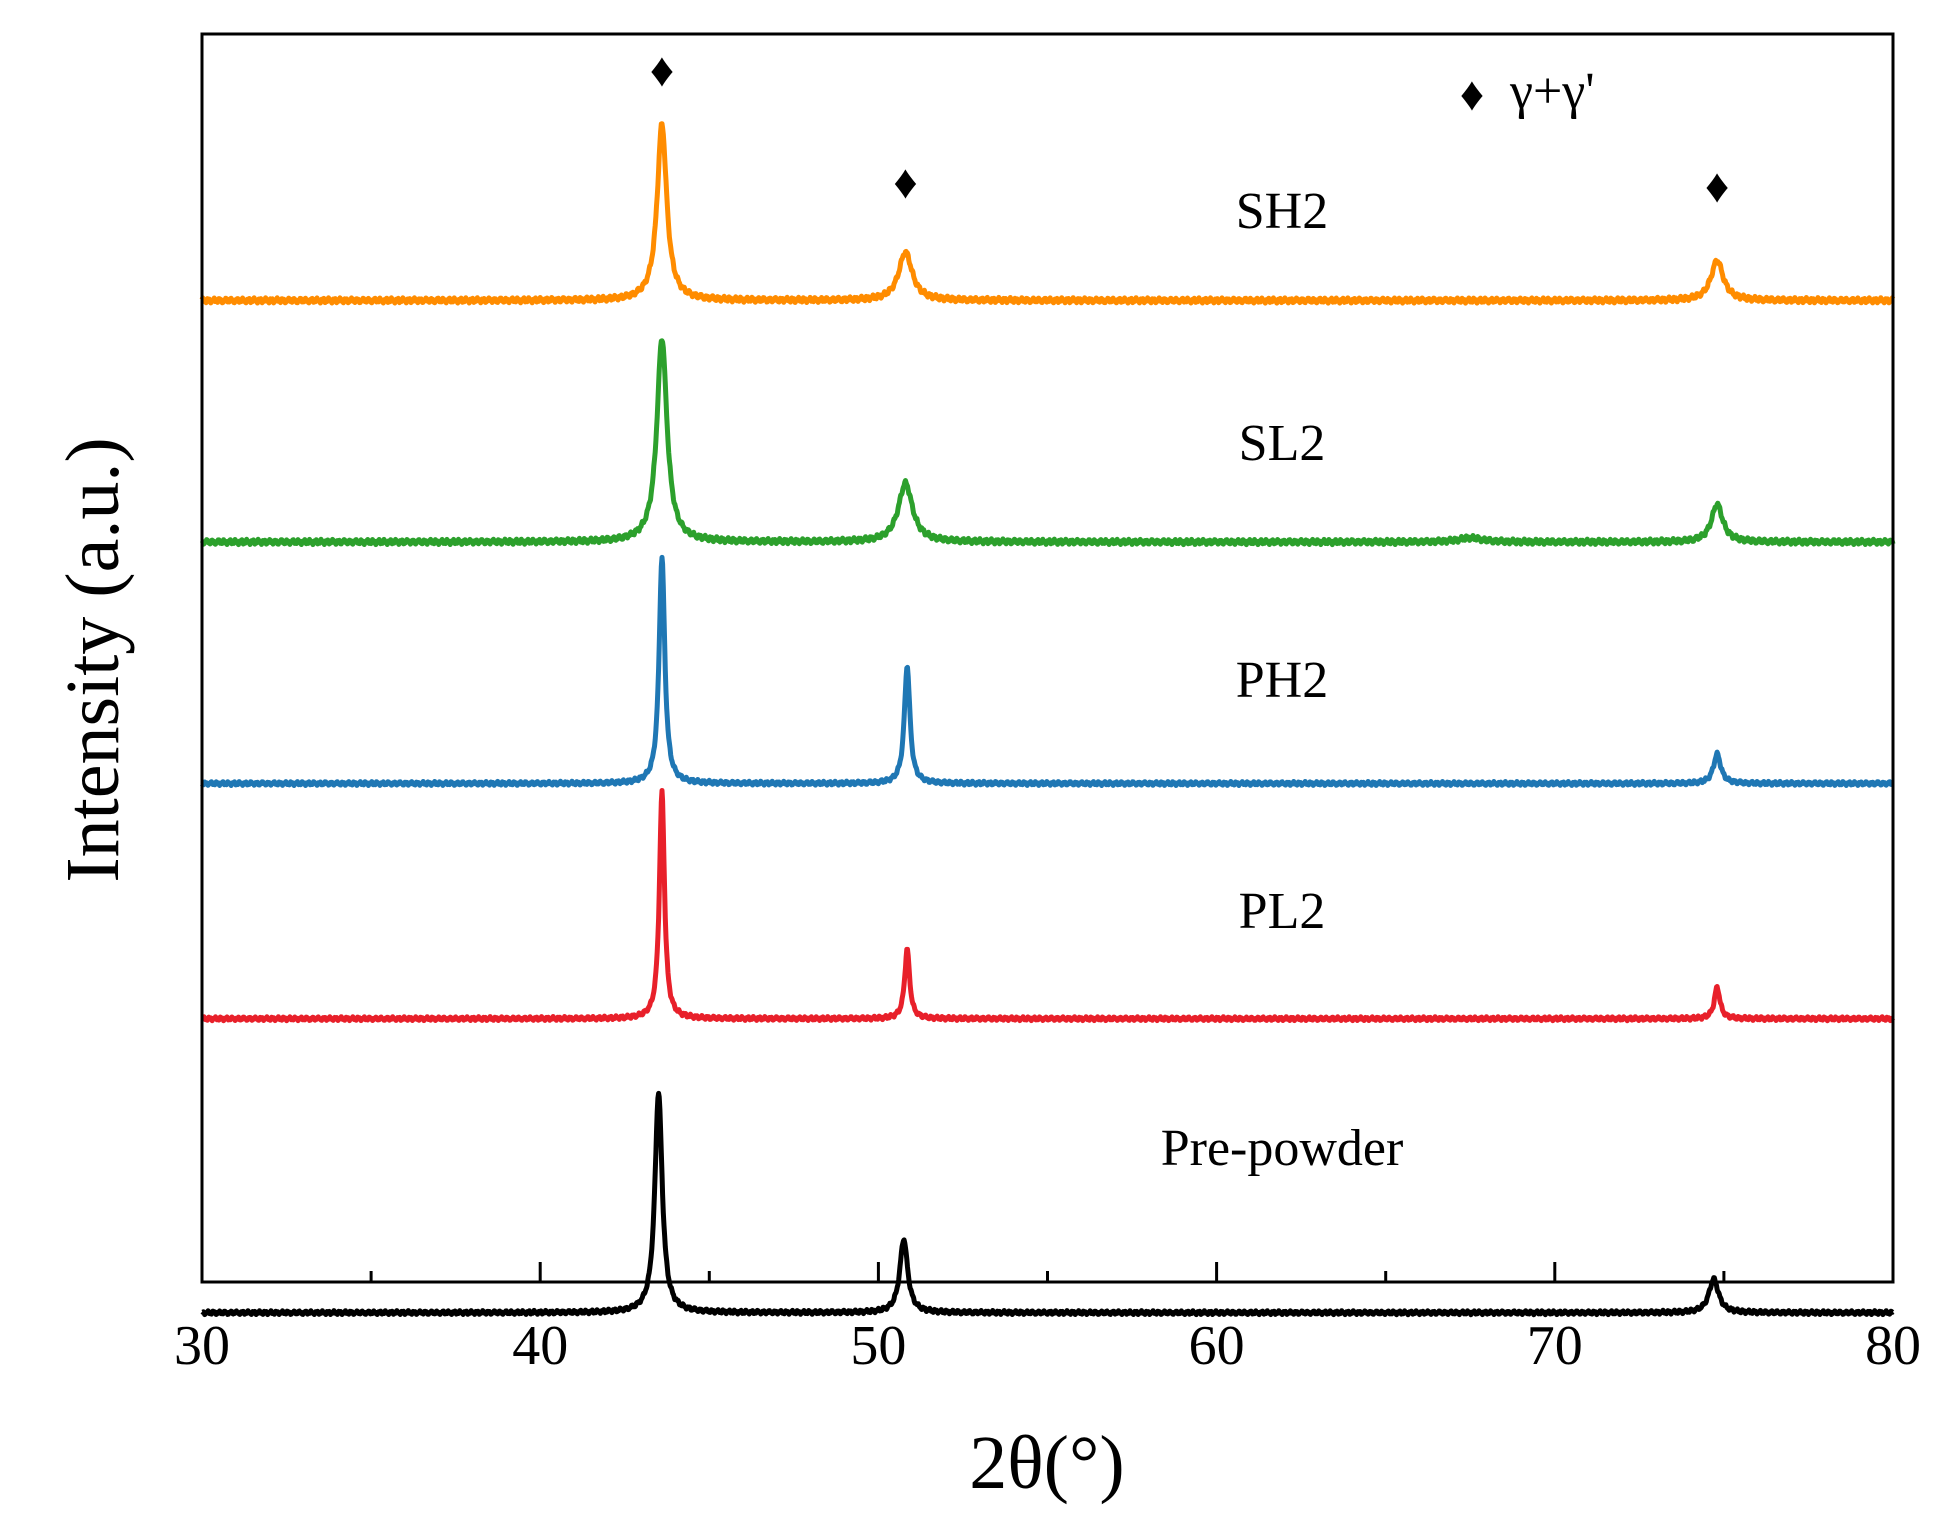 Image resolution: width=1942 pixels, height=1531 pixels. Describe the element at coordinates (1190, 128) in the screenshot. I see `phase-marker-layer: ♦ ♦ ♦` at that location.